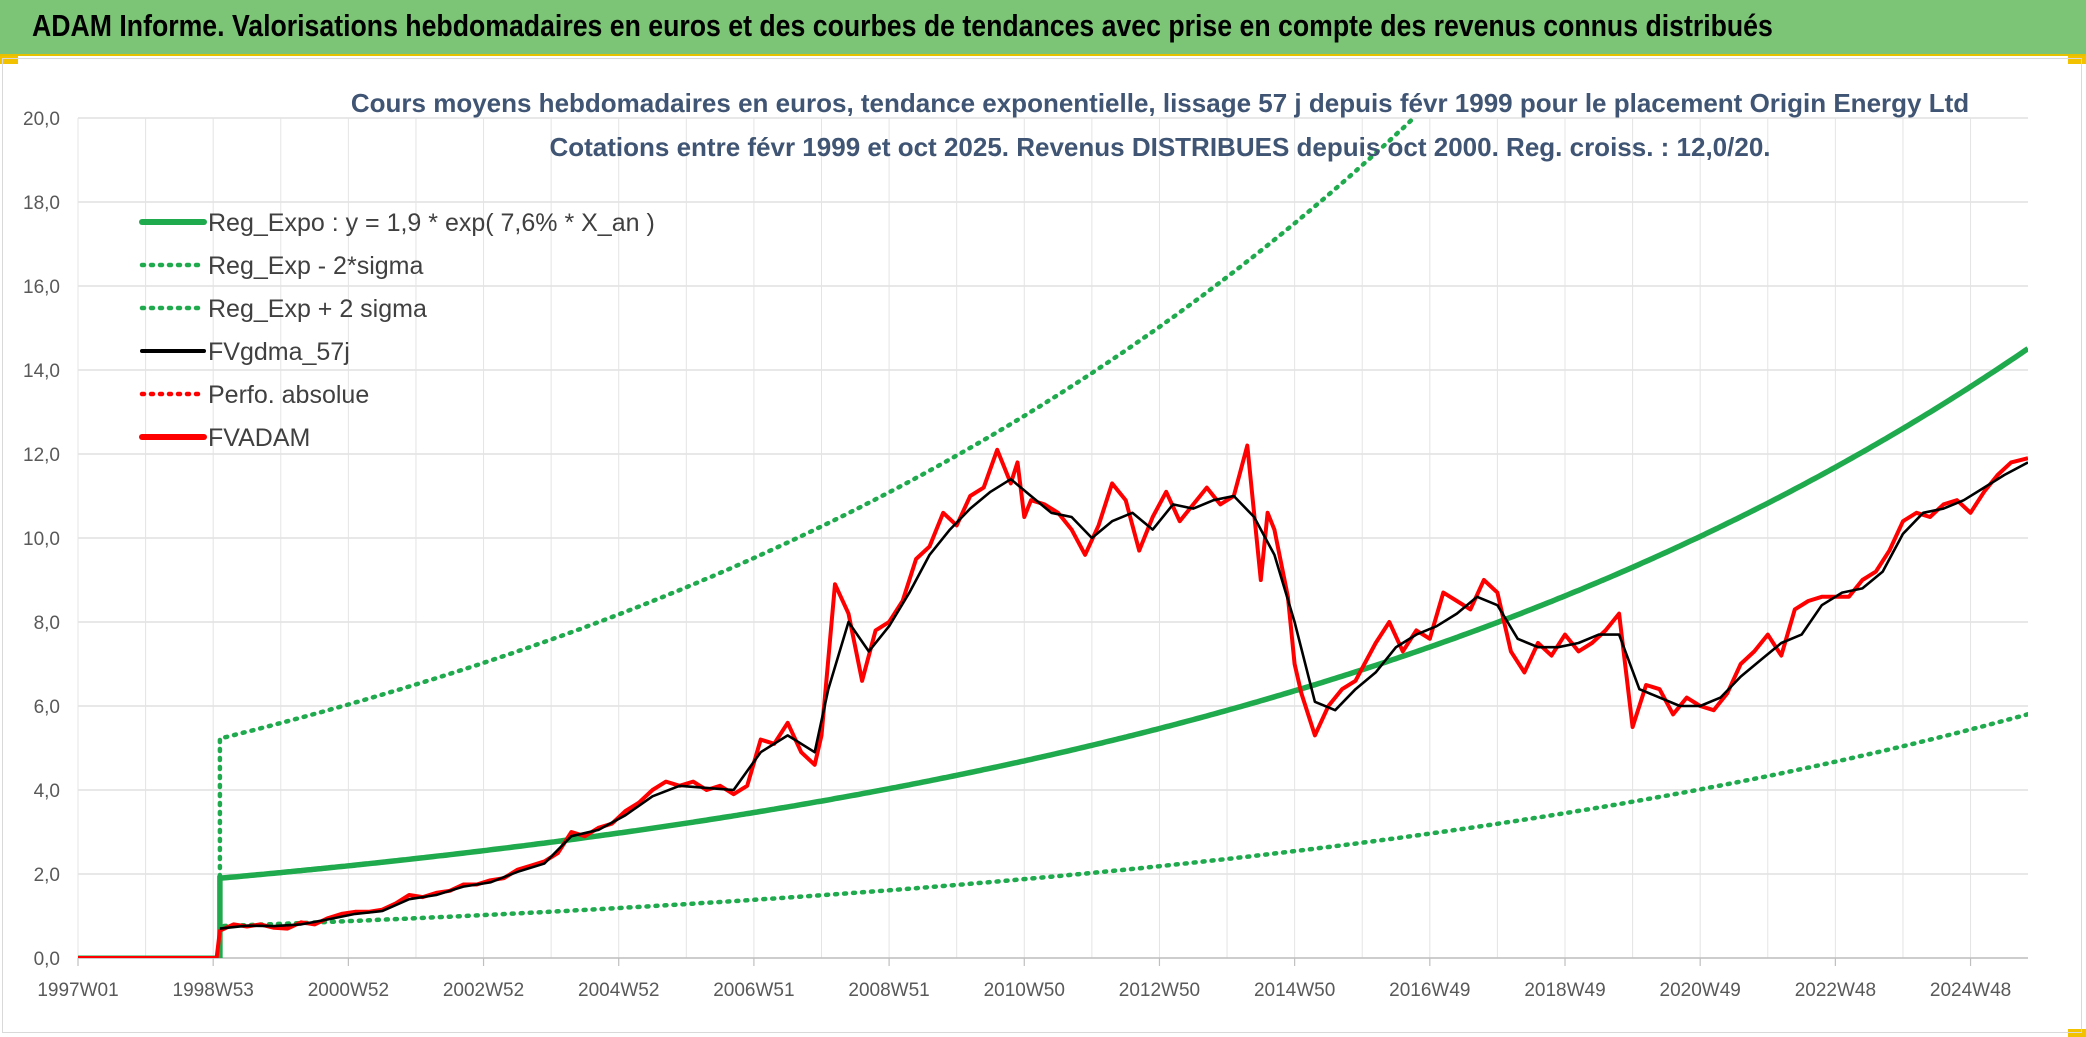 Image resolution: width=2086 pixels, height=1037 pixels. I want to click on y-tick-label: 0,0, so click(47, 959).